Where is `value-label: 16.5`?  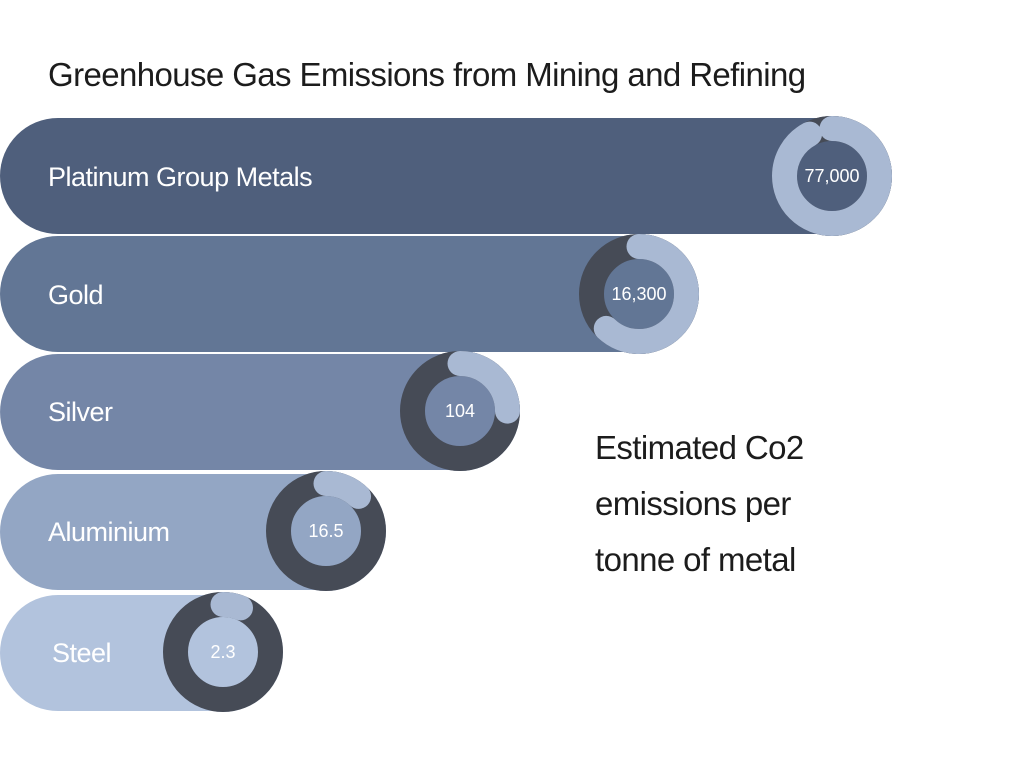
value-label: 16.5 is located at coordinates (325, 531).